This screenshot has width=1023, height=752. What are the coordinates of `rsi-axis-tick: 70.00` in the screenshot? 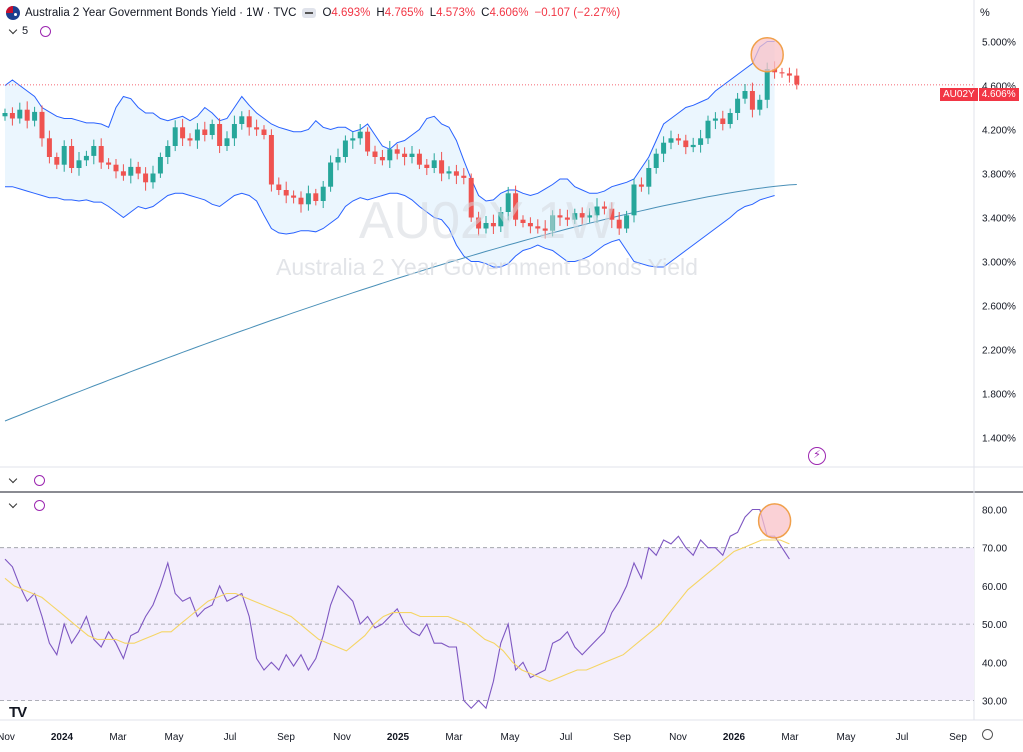 It's located at (994, 549).